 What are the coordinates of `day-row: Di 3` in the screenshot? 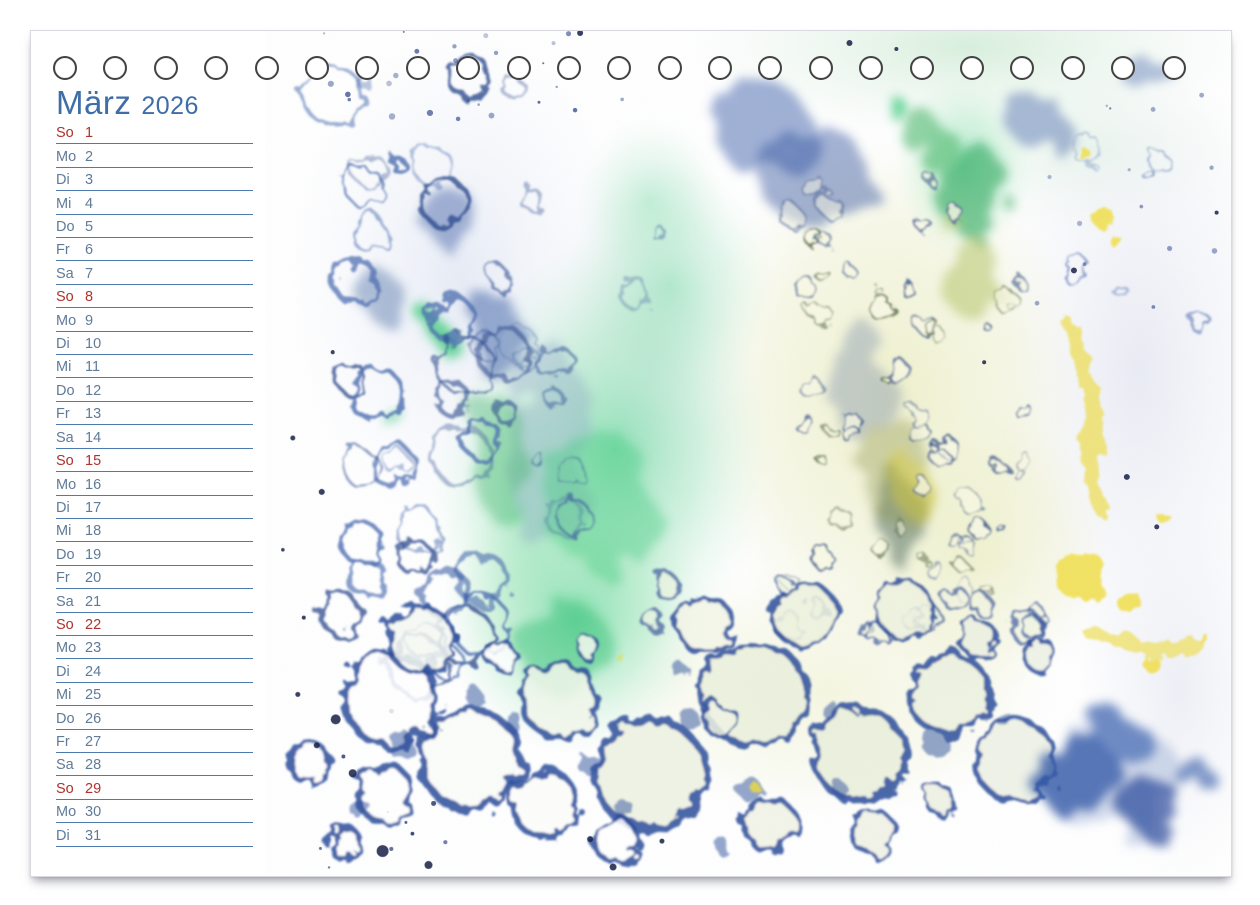 It's located at (154, 180).